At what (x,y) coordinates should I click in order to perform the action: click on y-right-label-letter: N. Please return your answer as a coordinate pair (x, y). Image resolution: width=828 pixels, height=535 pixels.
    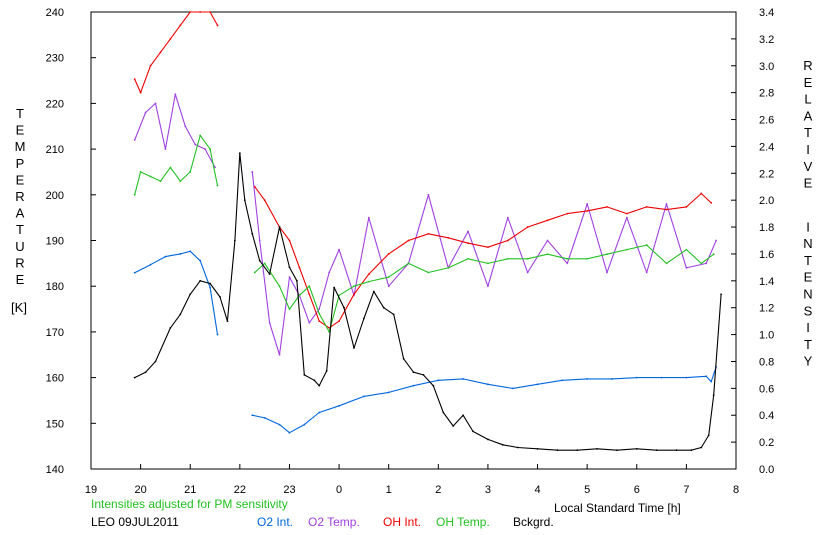
    Looking at the image, I should click on (807, 243).